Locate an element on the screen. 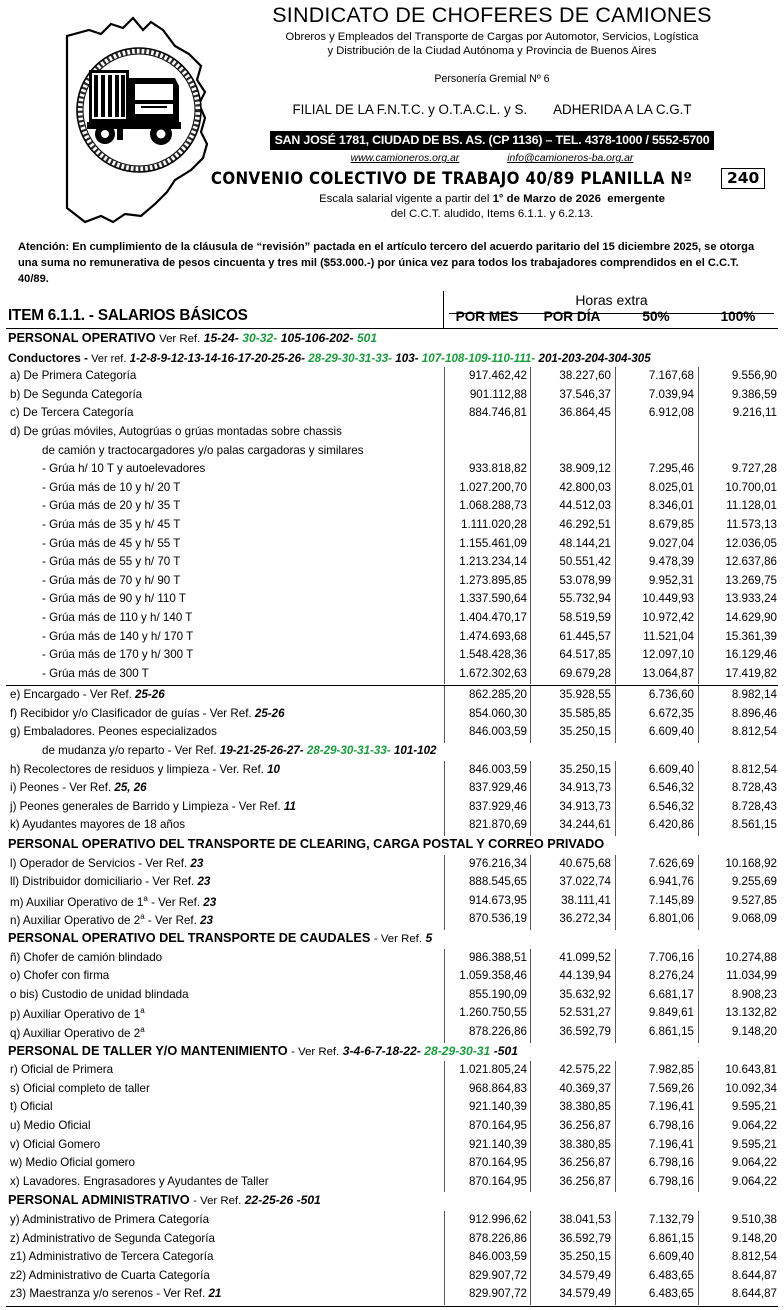 The width and height of the screenshot is (784, 1310). value-col-4: 9.595,21 is located at coordinates (754, 1107).